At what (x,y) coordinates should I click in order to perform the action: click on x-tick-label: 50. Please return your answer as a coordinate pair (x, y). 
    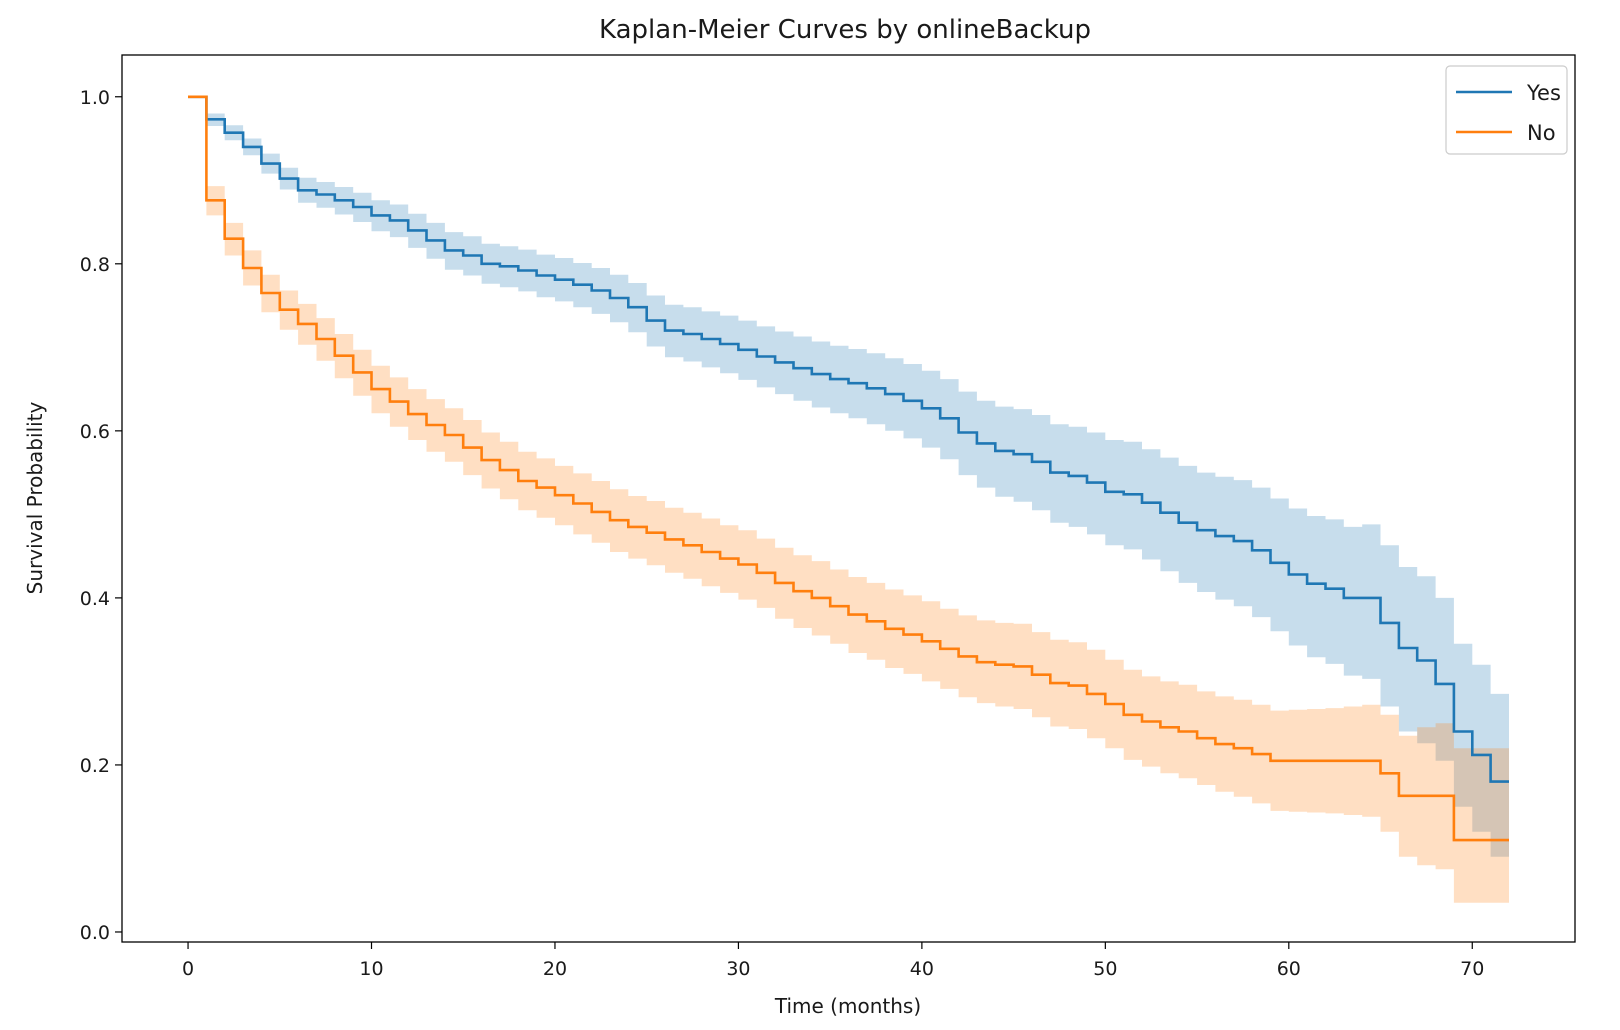
    Looking at the image, I should click on (1105, 969).